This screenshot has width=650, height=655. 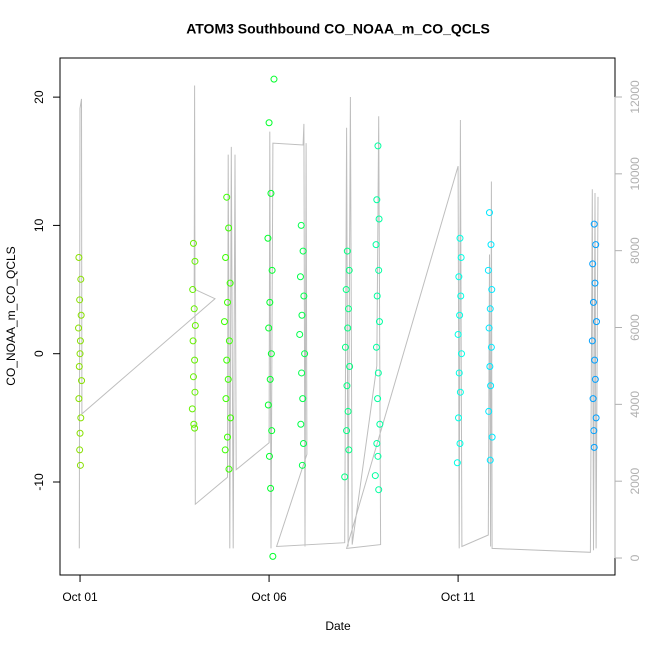 I want to click on y2-tick-label: 10000, so click(x=635, y=174).